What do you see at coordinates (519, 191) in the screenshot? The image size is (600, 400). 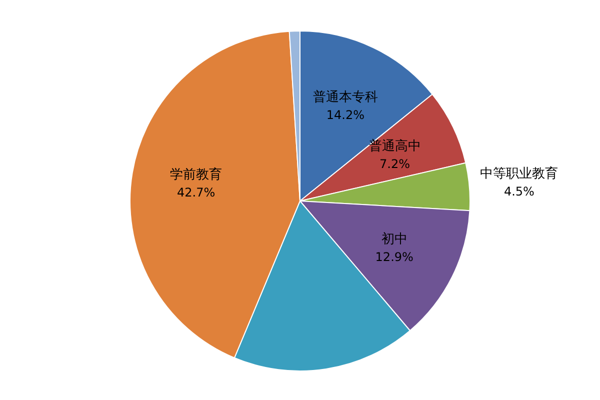 I see `data-label: 4.5%` at bounding box center [519, 191].